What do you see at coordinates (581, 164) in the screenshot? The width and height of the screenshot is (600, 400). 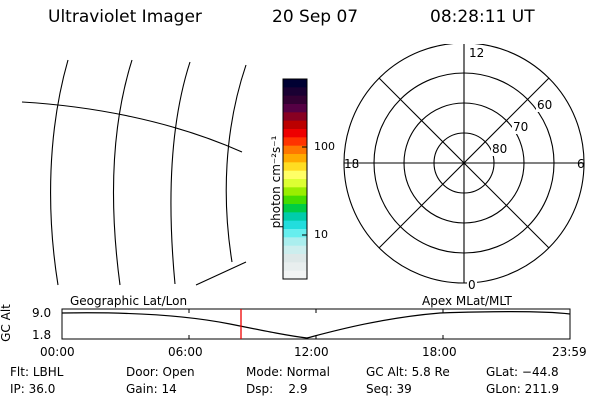 I see `mlt-label-6: 6` at bounding box center [581, 164].